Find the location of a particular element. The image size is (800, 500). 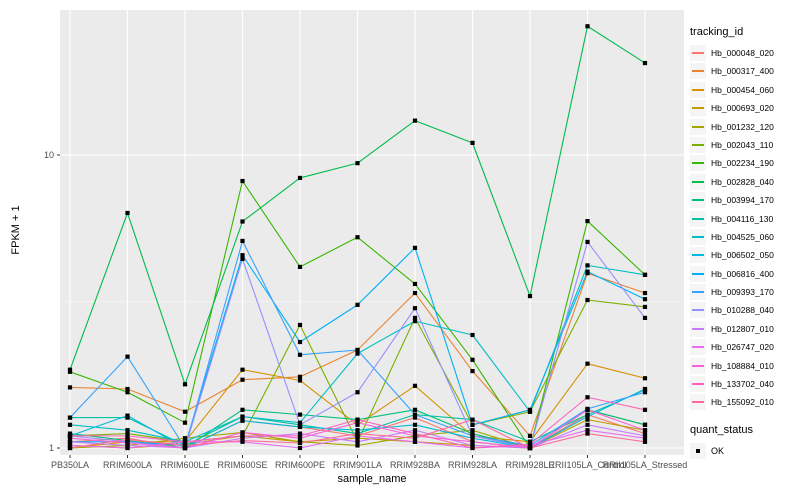

y-tick-label: 10 is located at coordinates (49, 155).